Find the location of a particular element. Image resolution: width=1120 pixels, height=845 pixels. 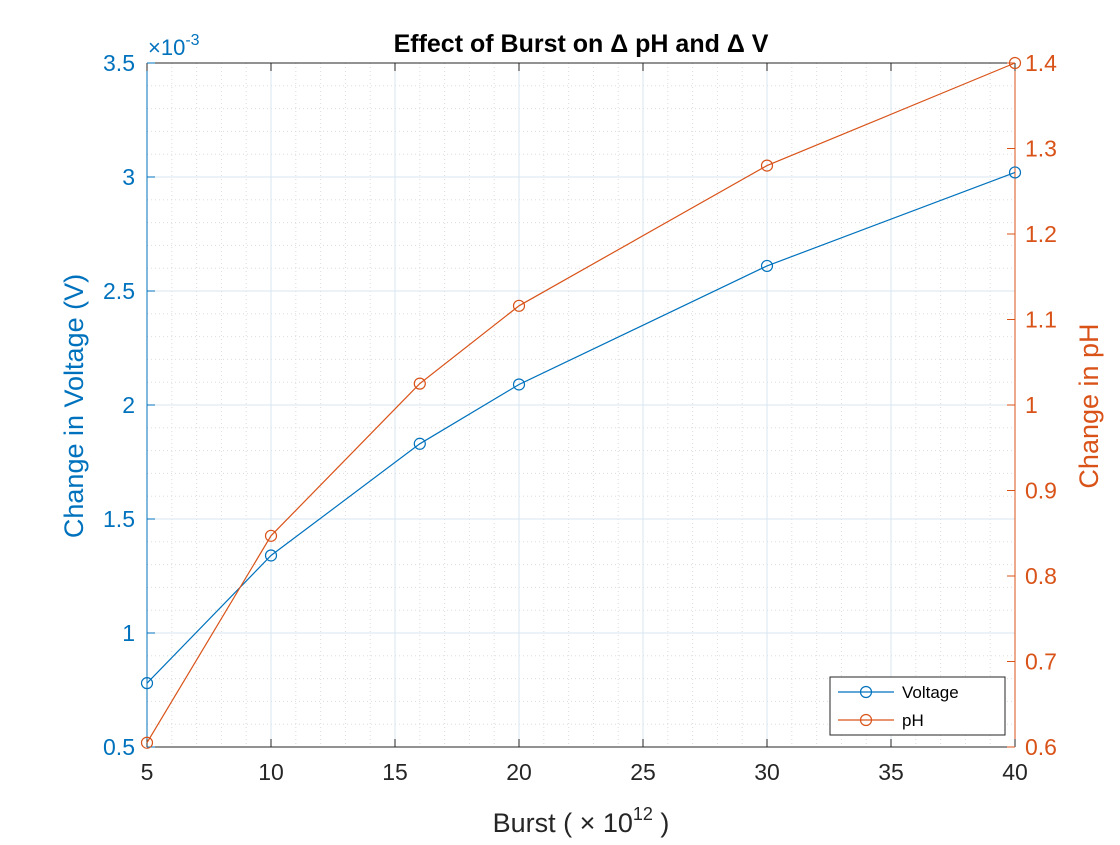

y-right-tick-label: 1 is located at coordinates (1031, 405).